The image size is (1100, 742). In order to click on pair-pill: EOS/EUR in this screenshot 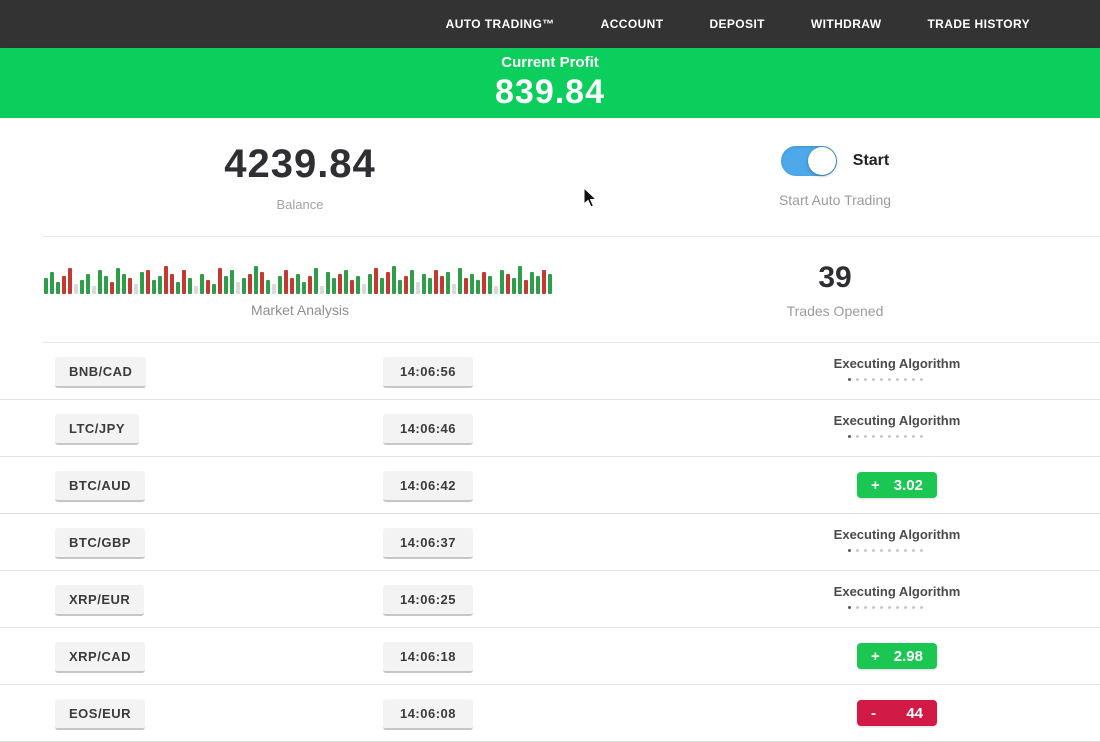, I will do `click(100, 714)`.